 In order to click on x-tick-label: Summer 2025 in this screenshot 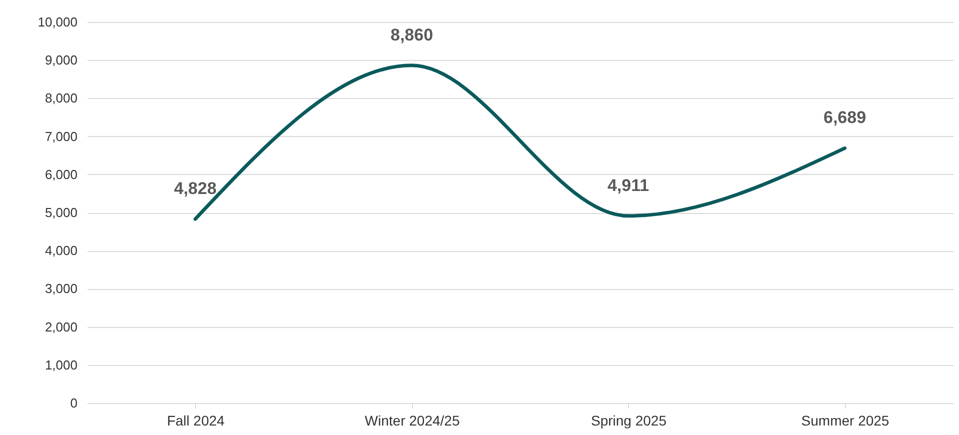, I will do `click(845, 420)`.